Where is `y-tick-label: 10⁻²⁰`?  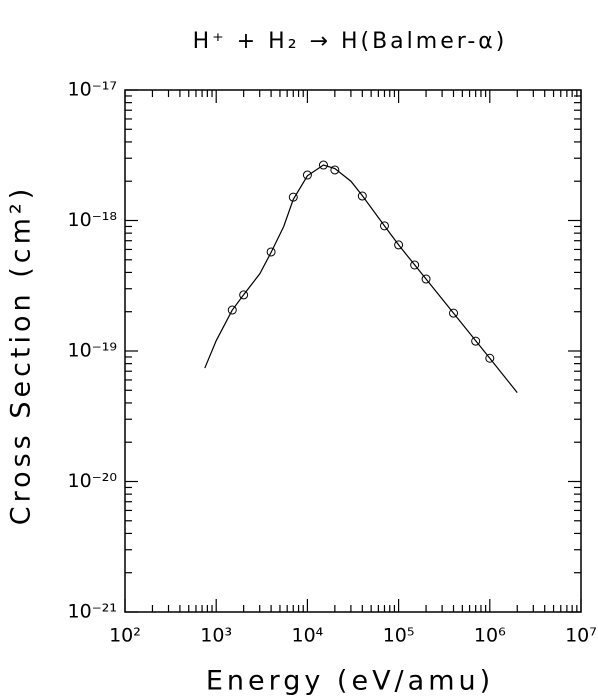 y-tick-label: 10⁻²⁰ is located at coordinates (92, 481).